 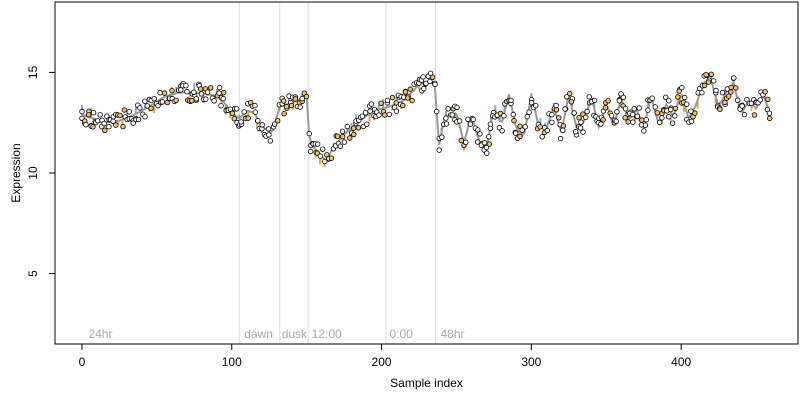 What do you see at coordinates (258, 334) in the screenshot?
I see `annotation-label: dawn` at bounding box center [258, 334].